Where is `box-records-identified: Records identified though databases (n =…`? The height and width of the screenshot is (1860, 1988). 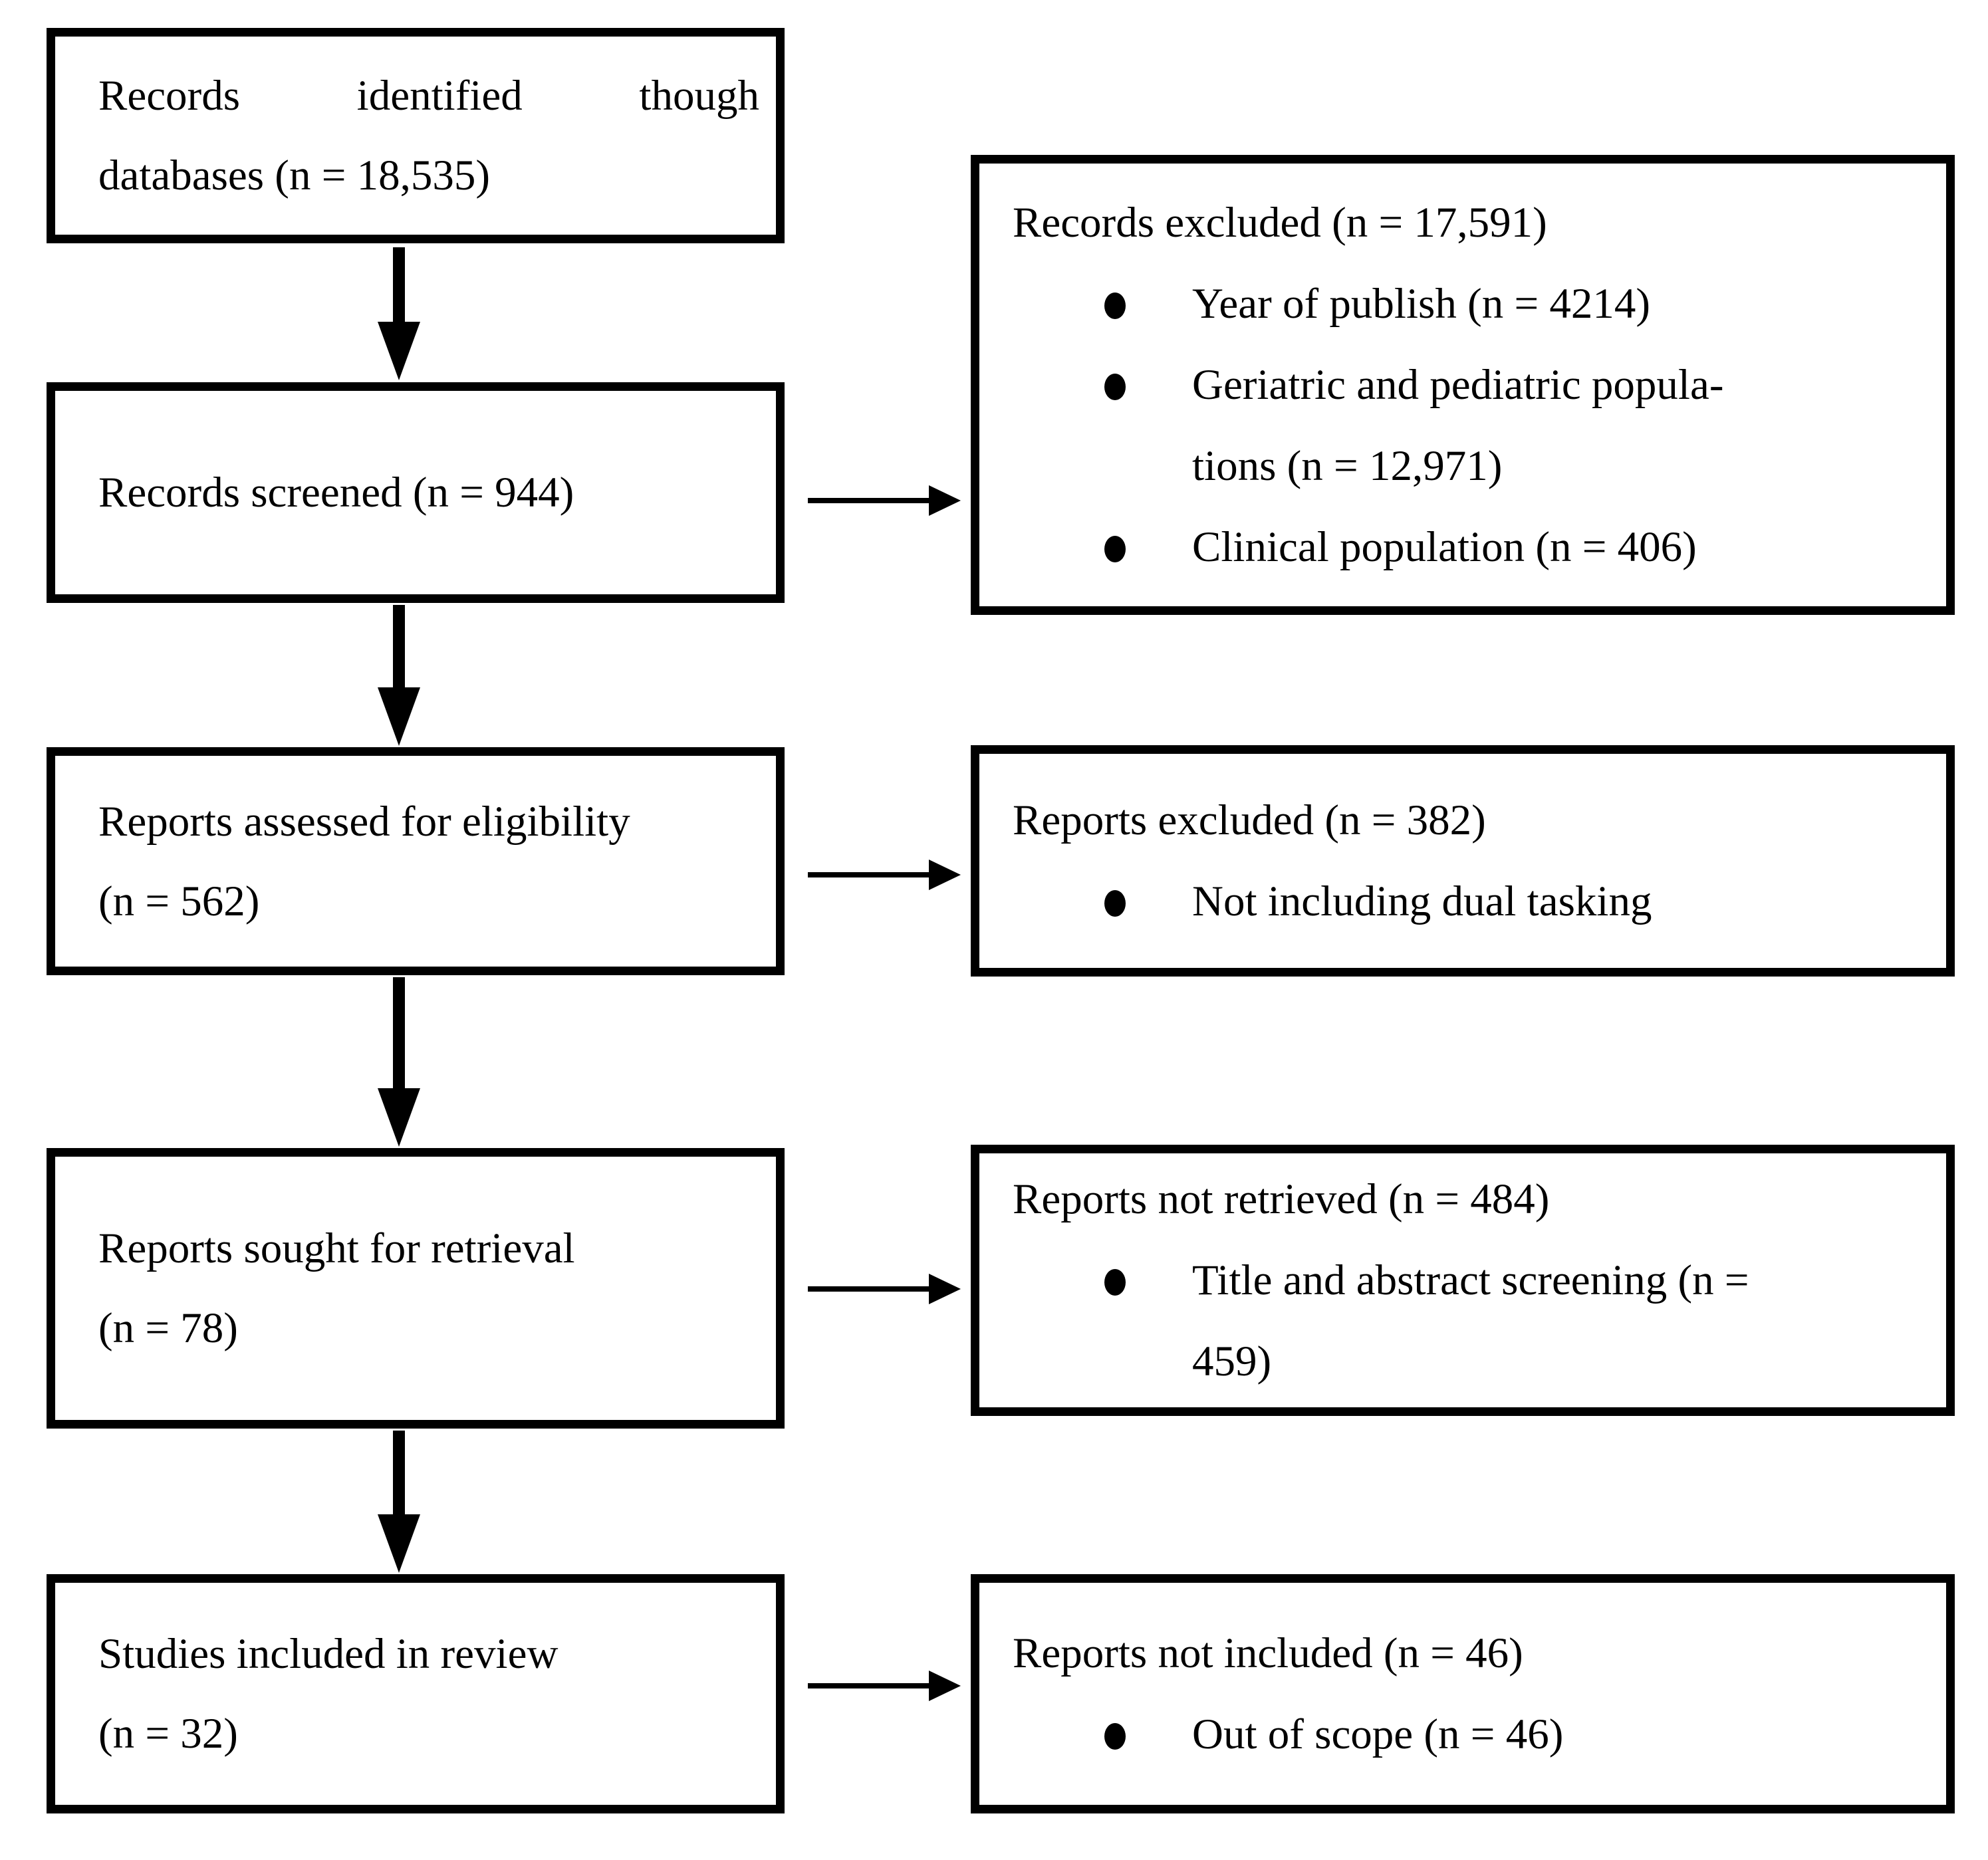
box-records-identified: Records identified though databases (n =… is located at coordinates (416, 135).